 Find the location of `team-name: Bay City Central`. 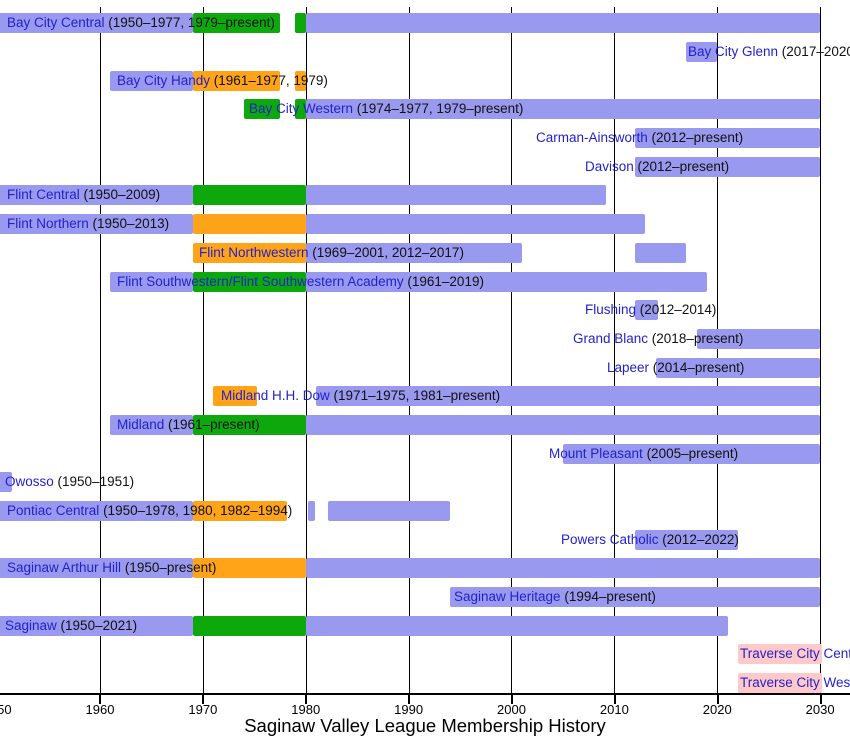

team-name: Bay City Central is located at coordinates (56, 23).